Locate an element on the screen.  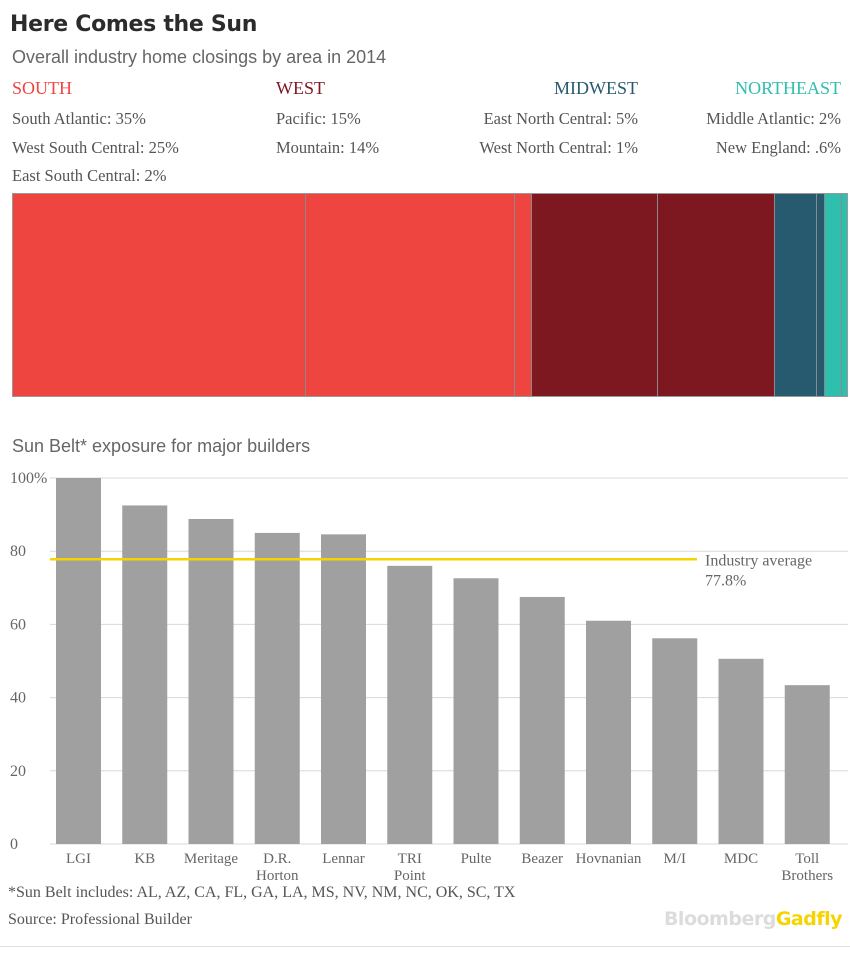
area-segment-east-north-central is located at coordinates (795, 295).